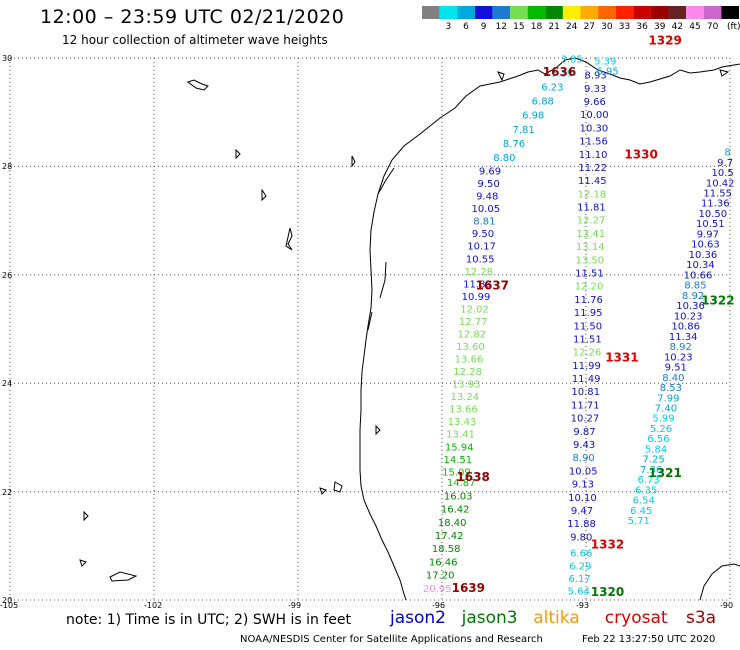 The image size is (740, 650). I want to click on wave-height-value: 11.95, so click(588, 313).